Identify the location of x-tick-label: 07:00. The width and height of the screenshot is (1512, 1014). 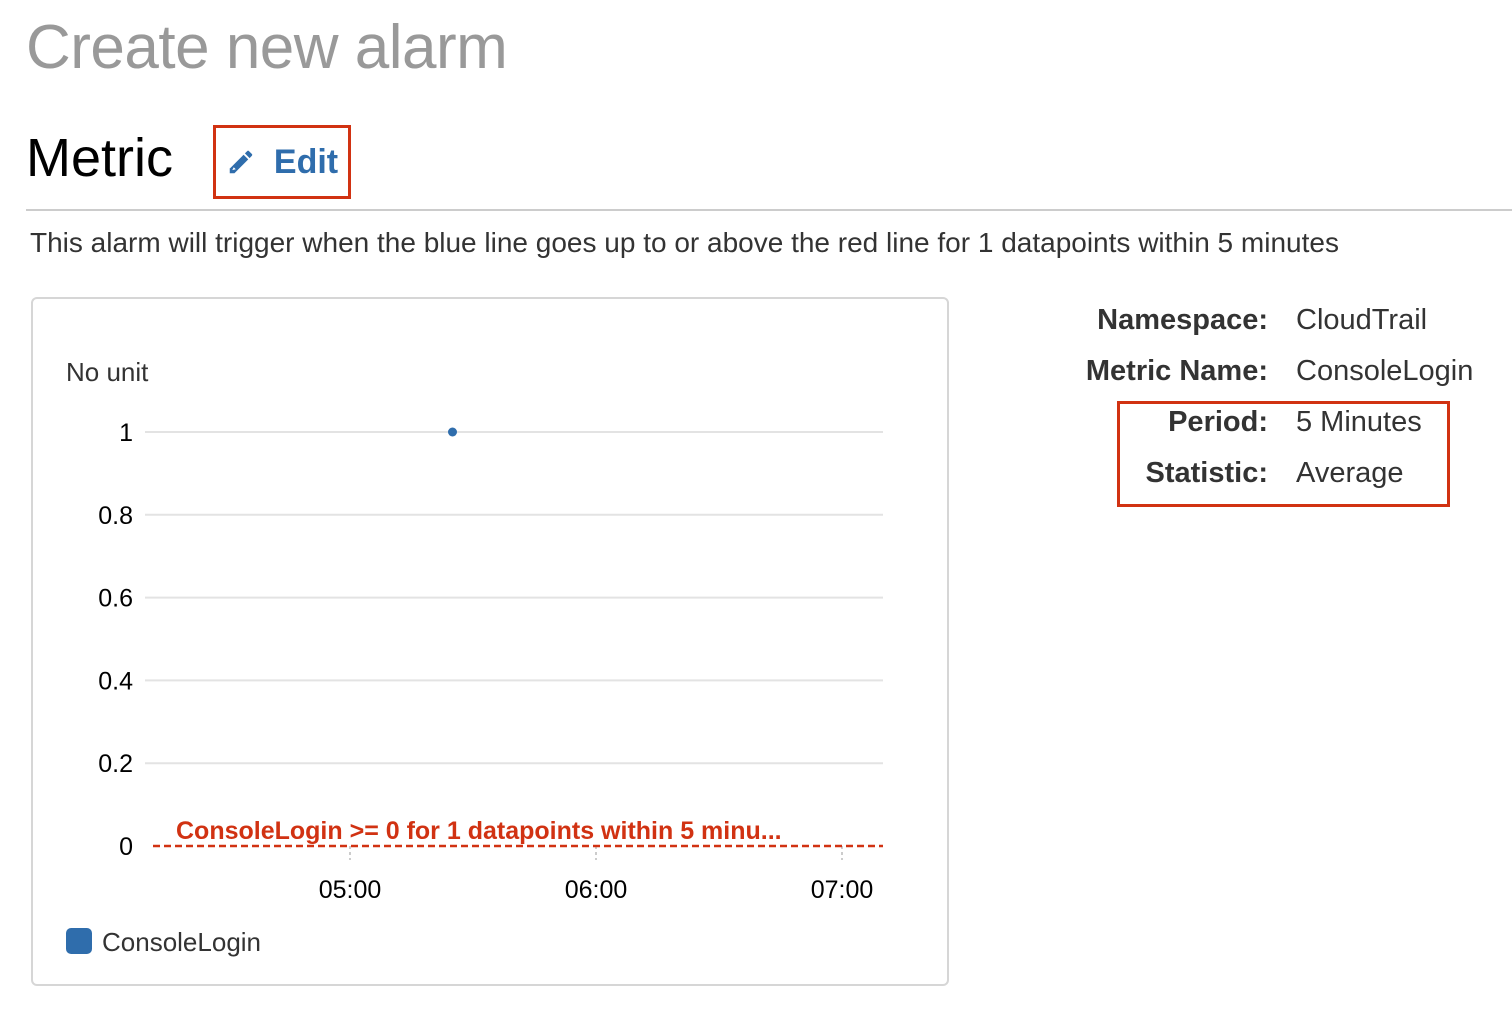
(842, 890).